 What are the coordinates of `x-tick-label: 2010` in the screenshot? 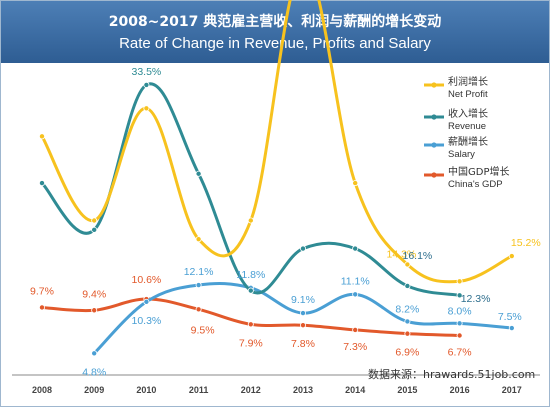 It's located at (146, 390).